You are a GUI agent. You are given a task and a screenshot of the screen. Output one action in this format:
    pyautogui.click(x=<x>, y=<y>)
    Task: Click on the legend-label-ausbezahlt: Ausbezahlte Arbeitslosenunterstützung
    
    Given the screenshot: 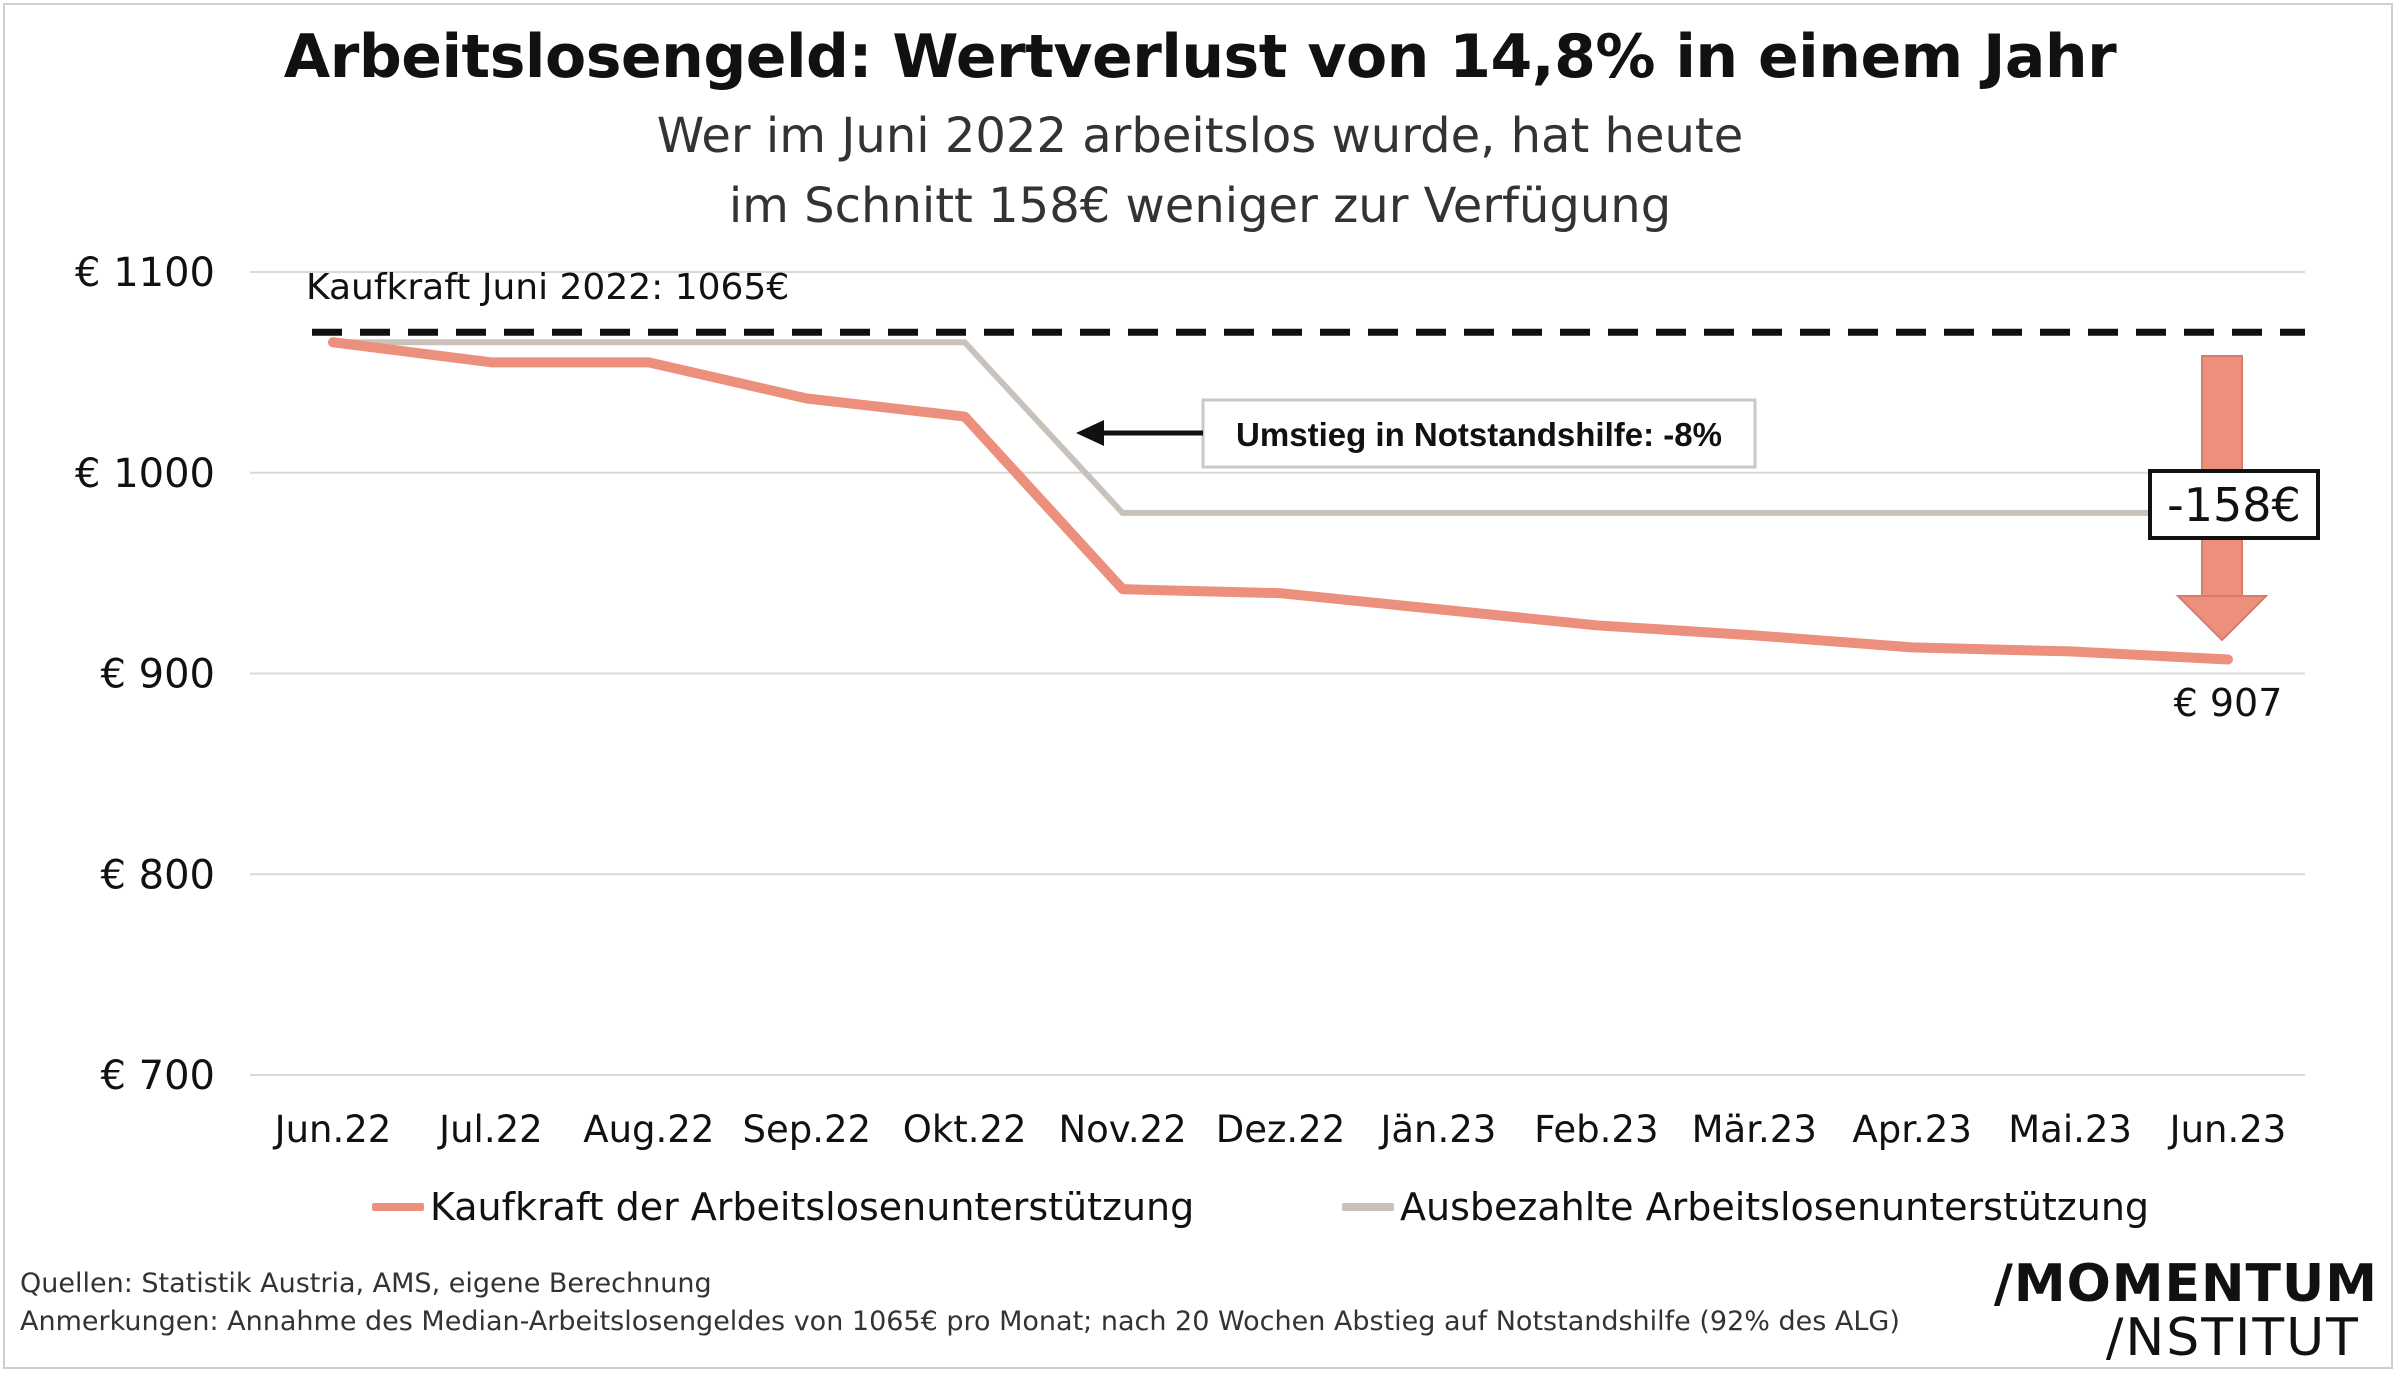 What is the action you would take?
    pyautogui.click(x=1775, y=1207)
    